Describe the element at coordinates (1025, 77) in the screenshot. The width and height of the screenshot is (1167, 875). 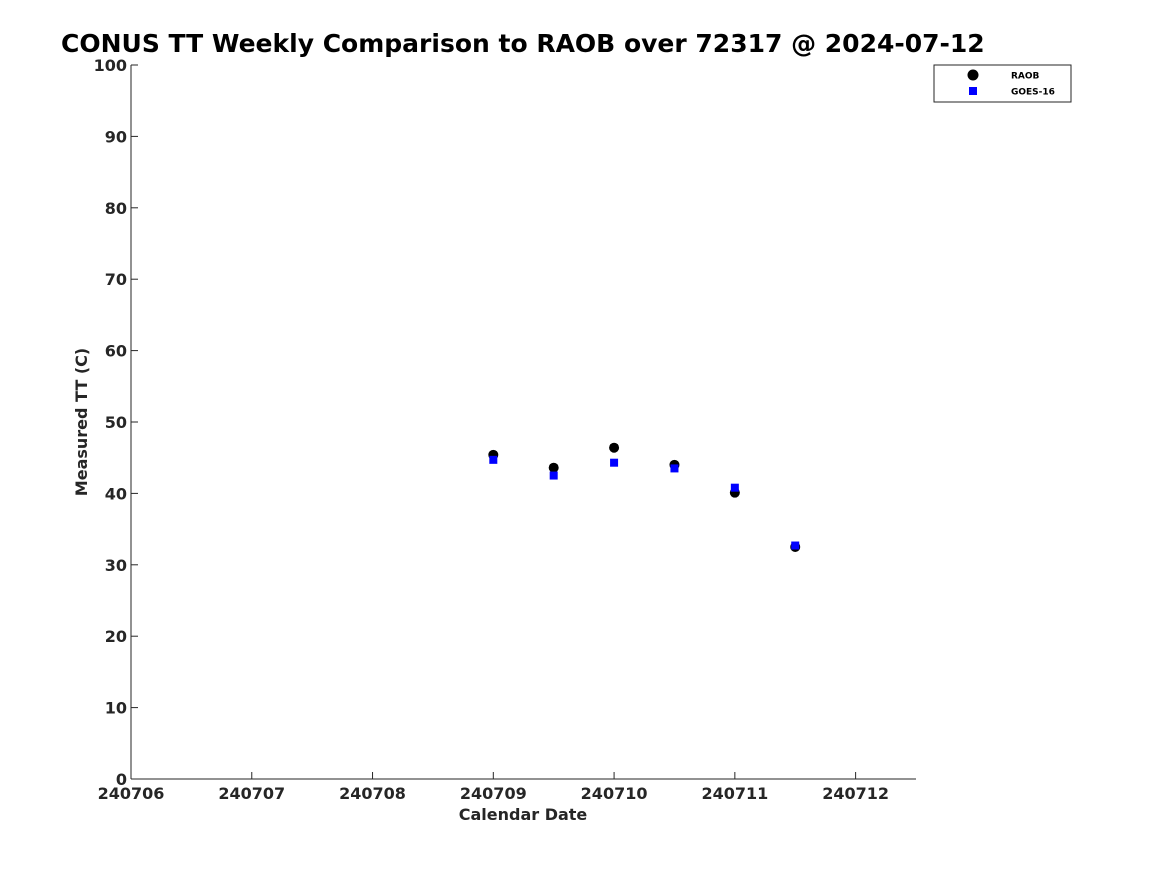
I see `legend-label-raob: RAOB` at that location.